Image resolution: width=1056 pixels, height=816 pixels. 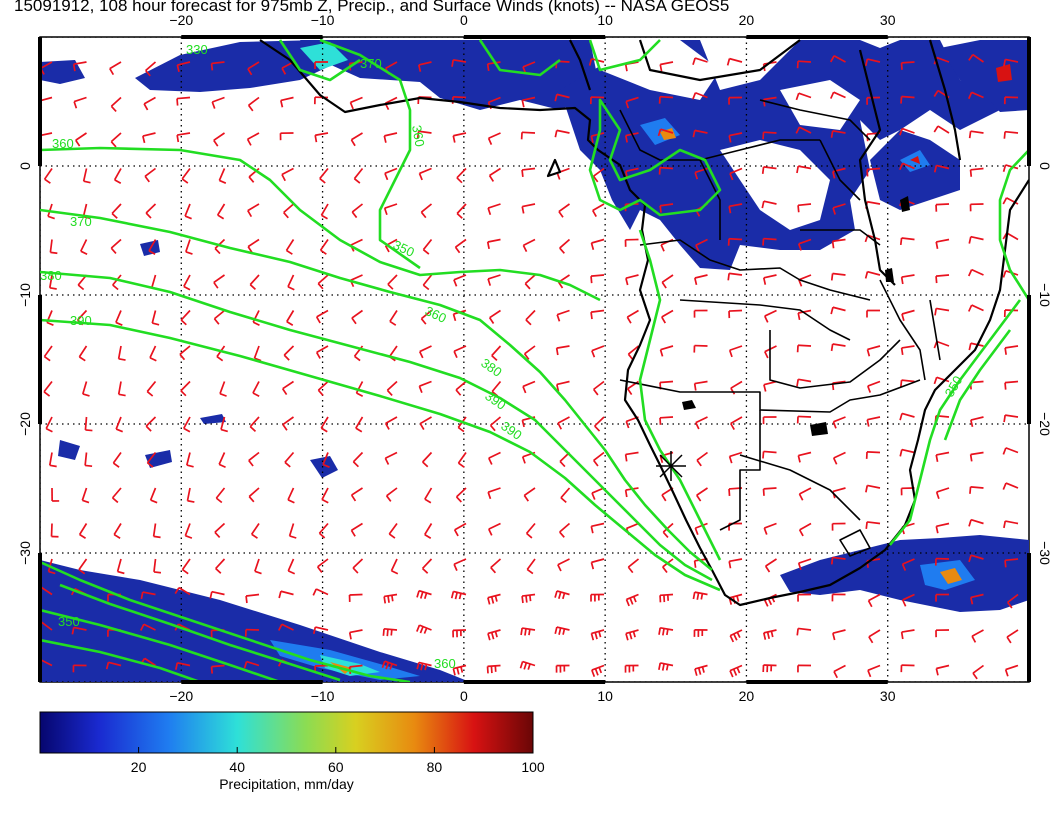 What do you see at coordinates (25, 553) in the screenshot?
I see `lat-tick-label-left: −30` at bounding box center [25, 553].